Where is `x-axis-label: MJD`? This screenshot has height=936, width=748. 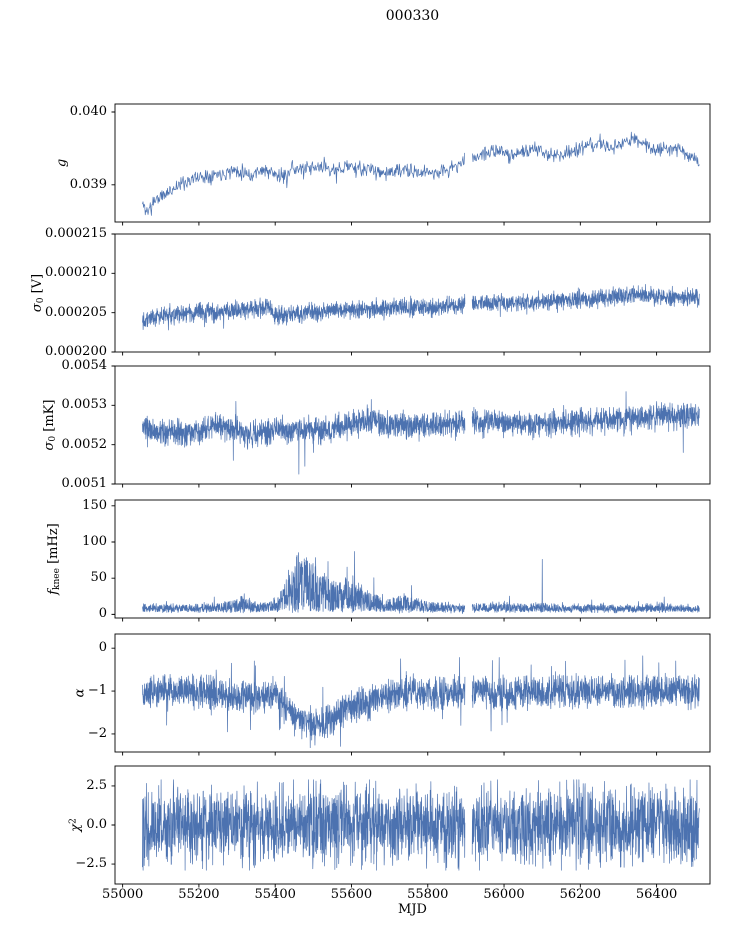
x-axis-label: MJD is located at coordinates (412, 909).